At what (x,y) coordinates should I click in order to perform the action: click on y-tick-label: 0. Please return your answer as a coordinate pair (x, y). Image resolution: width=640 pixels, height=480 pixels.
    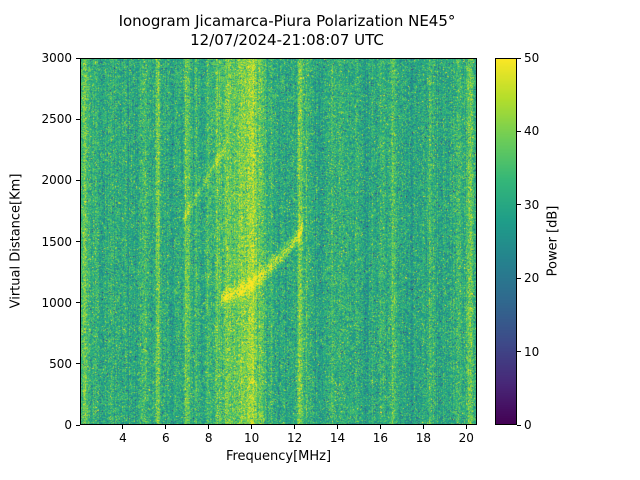
    Looking at the image, I should click on (68, 425).